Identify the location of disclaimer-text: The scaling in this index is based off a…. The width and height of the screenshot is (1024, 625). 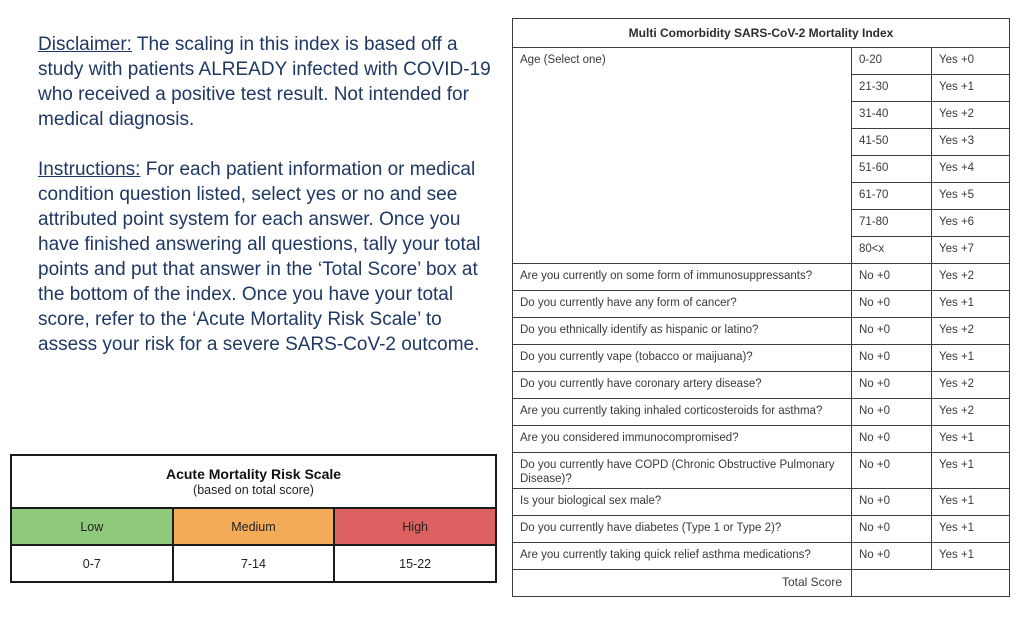
(264, 82).